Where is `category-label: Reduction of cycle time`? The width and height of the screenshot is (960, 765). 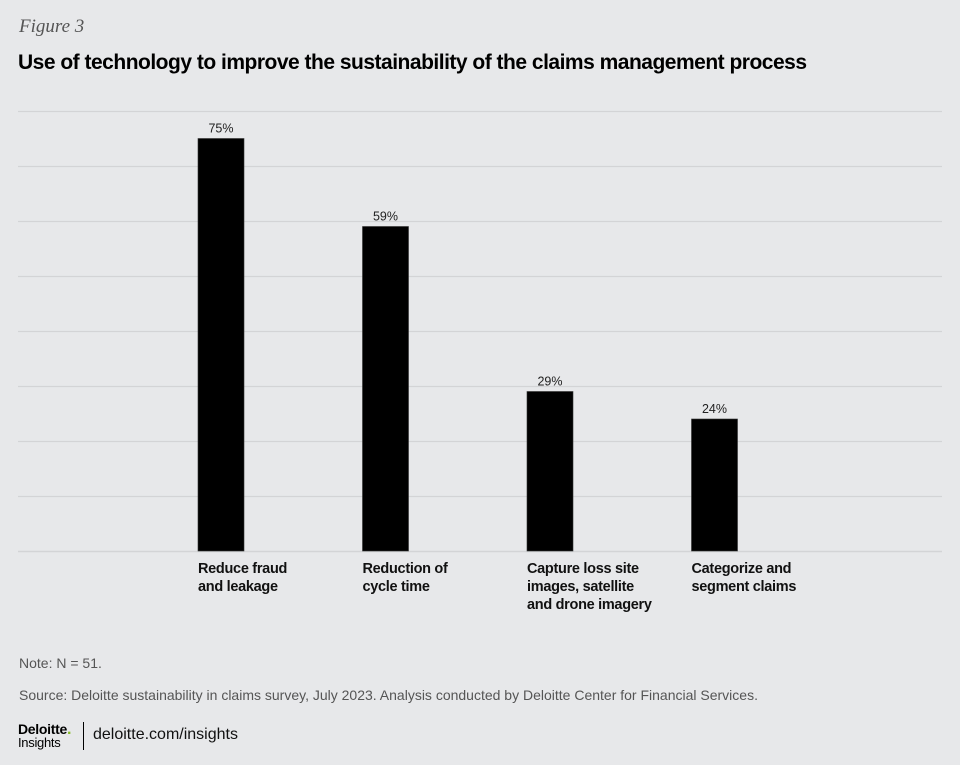
category-label: Reduction of cycle time is located at coordinates (405, 578).